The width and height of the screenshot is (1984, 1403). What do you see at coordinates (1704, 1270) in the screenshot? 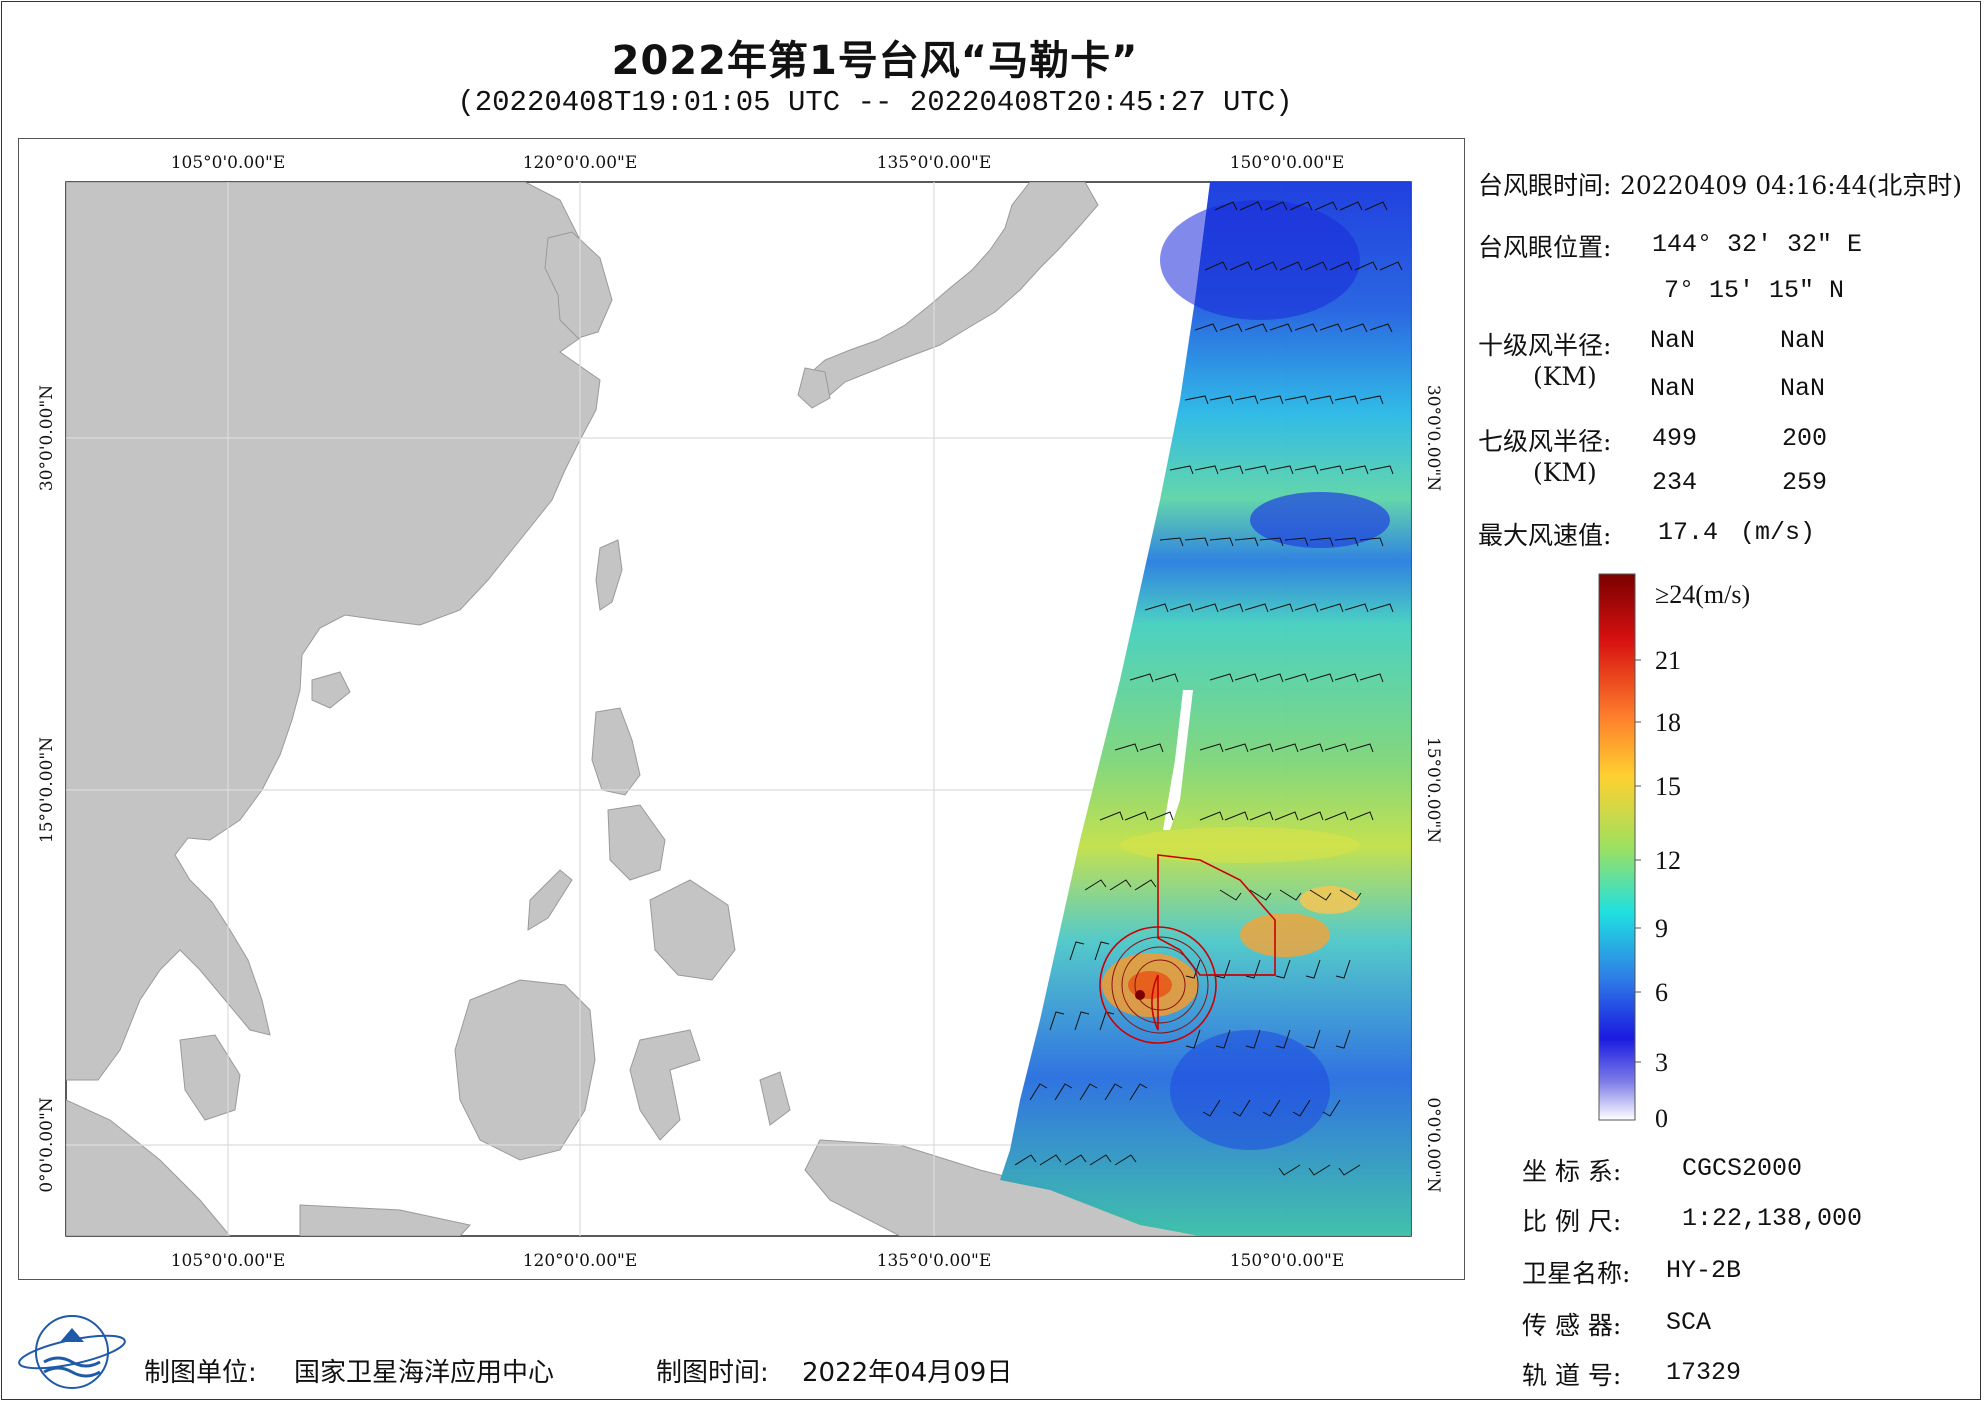
I see `satellite-value: HY-2B` at bounding box center [1704, 1270].